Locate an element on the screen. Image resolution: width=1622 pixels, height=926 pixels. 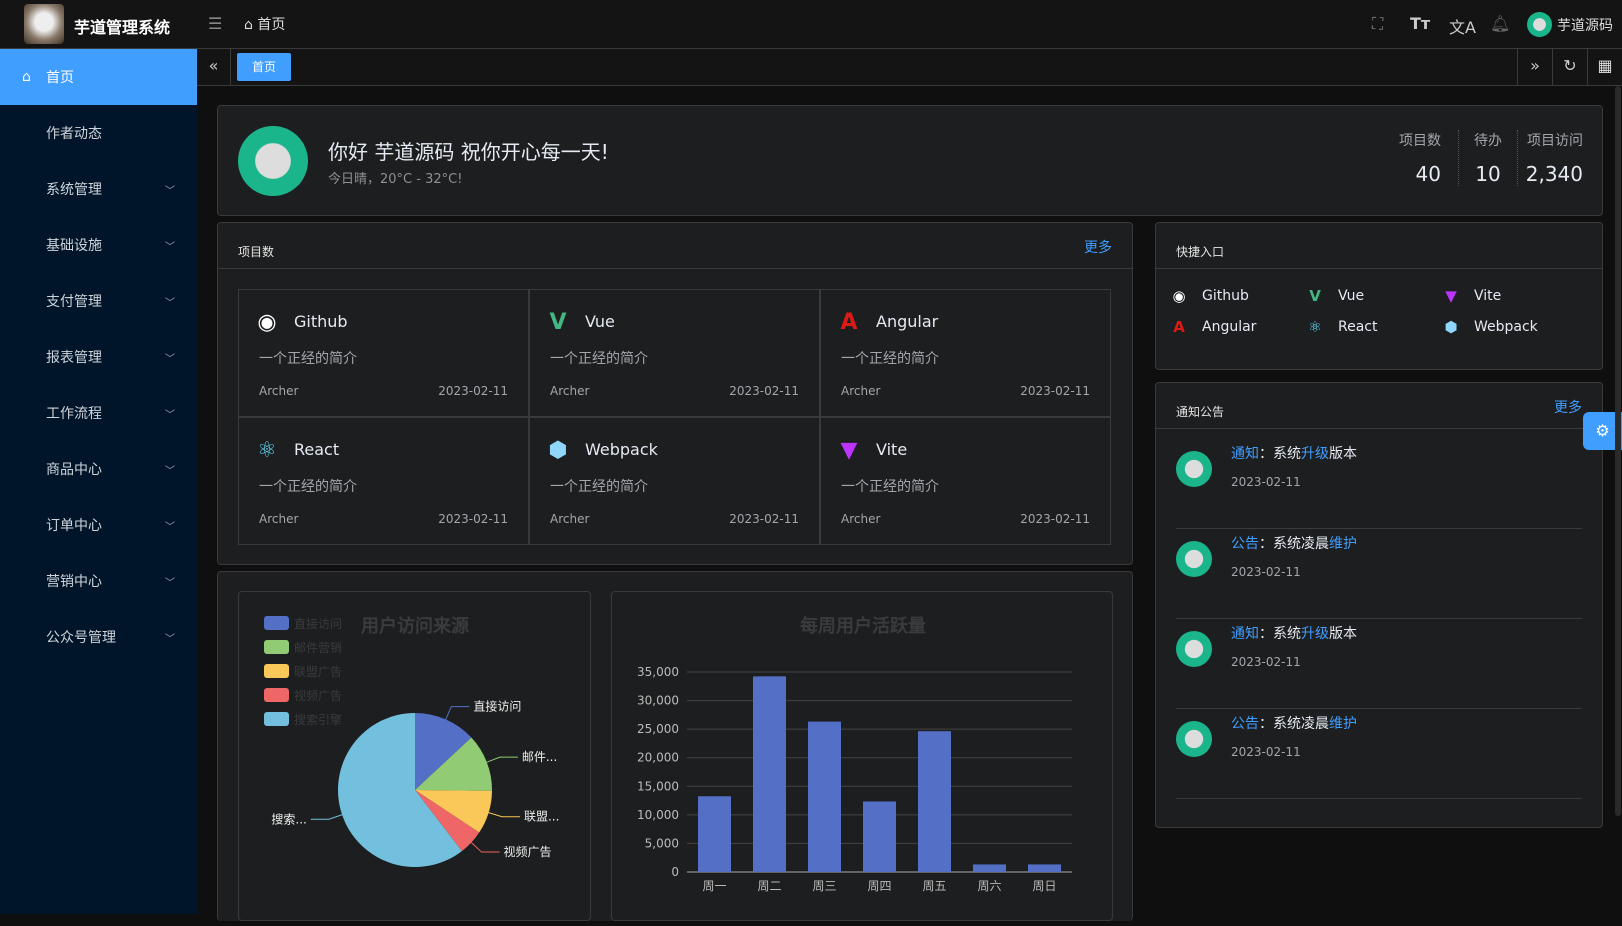
pie-title: 用户访问来源 is located at coordinates (415, 626).